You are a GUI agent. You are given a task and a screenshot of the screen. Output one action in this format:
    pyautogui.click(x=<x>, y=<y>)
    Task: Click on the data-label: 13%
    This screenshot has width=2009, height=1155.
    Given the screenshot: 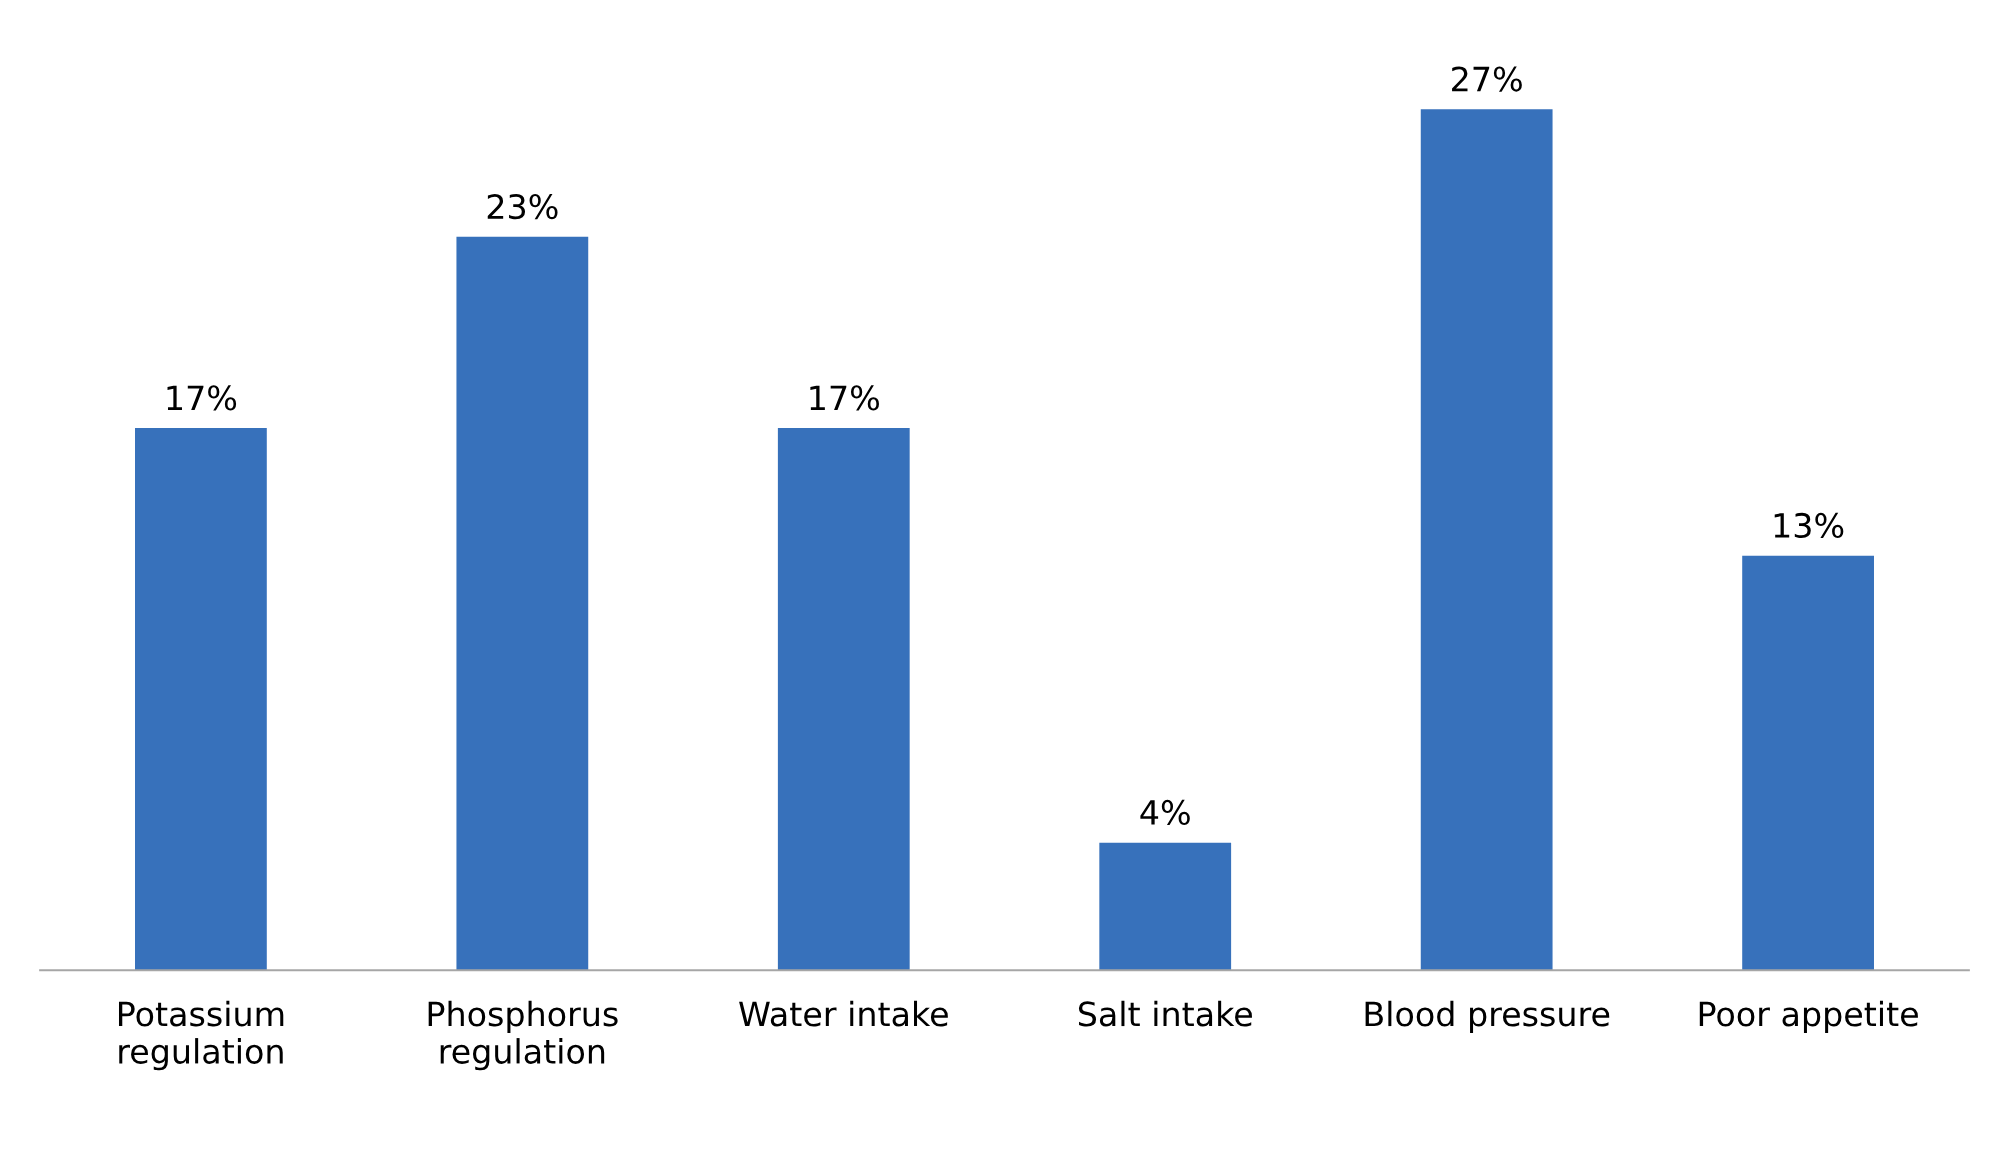 What is the action you would take?
    pyautogui.click(x=1809, y=525)
    